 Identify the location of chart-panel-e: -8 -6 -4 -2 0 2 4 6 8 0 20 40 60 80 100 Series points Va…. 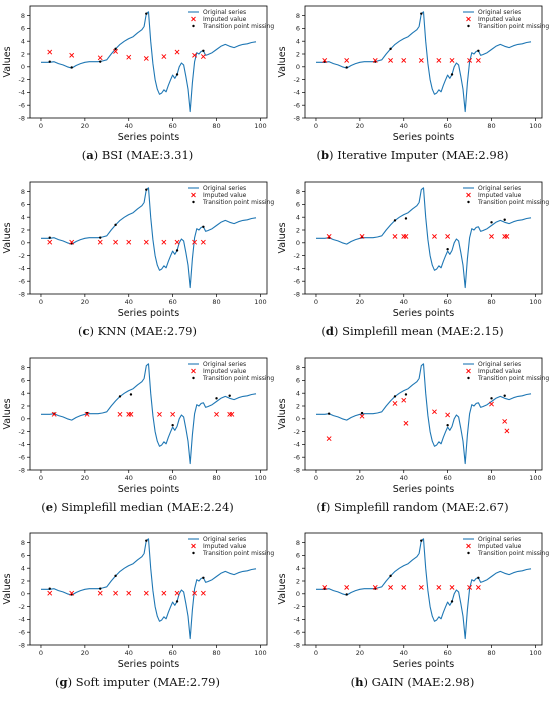
(137, 440).